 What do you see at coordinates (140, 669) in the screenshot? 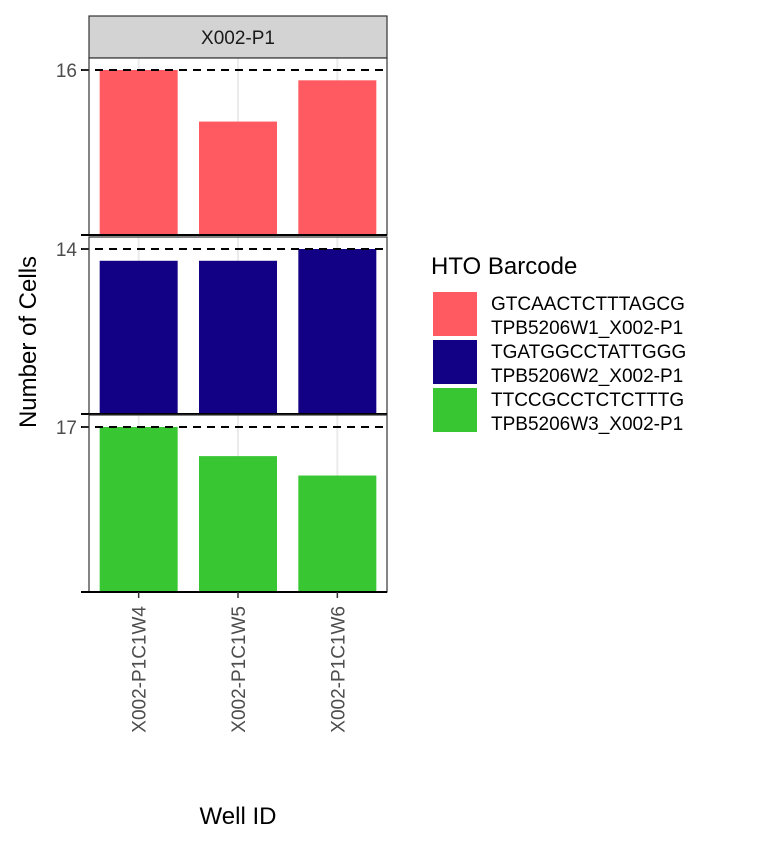
I see `x-tick-label: X002-P1C1W4` at bounding box center [140, 669].